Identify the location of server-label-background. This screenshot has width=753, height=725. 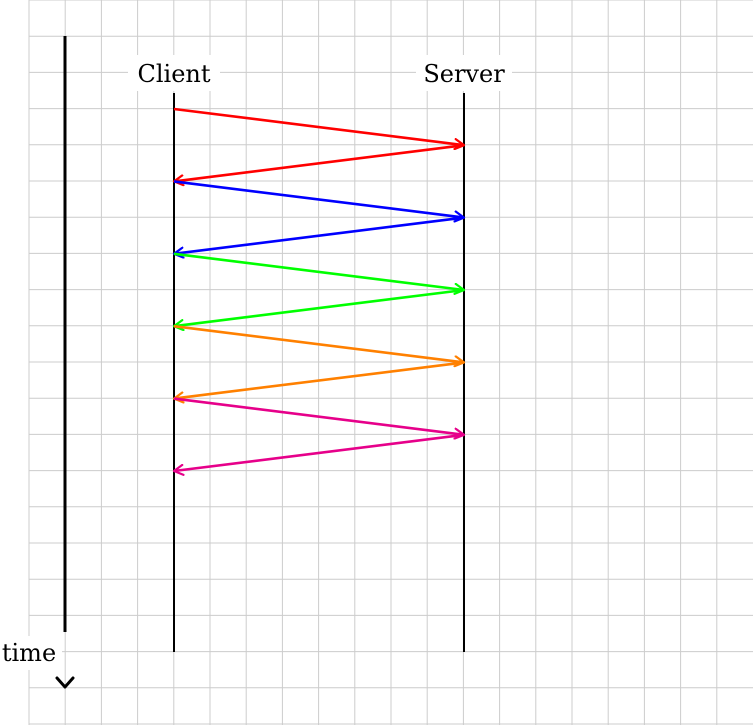
(464, 73).